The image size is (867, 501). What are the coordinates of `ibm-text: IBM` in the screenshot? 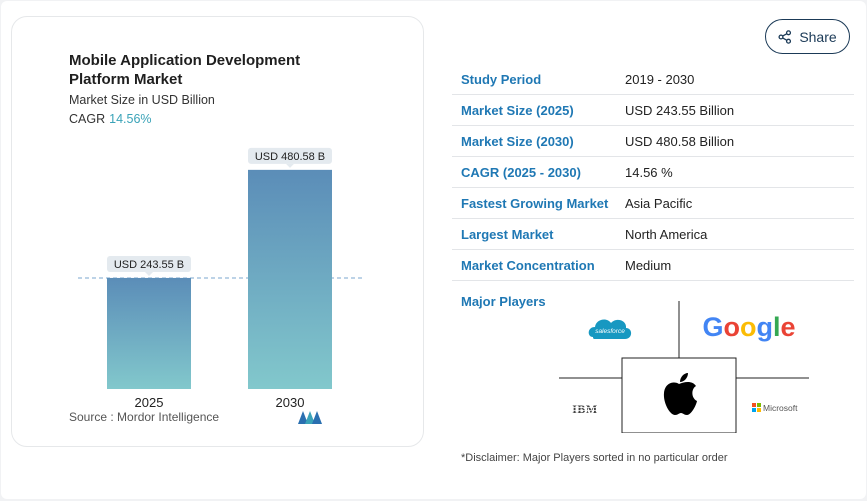 It's located at (585, 409).